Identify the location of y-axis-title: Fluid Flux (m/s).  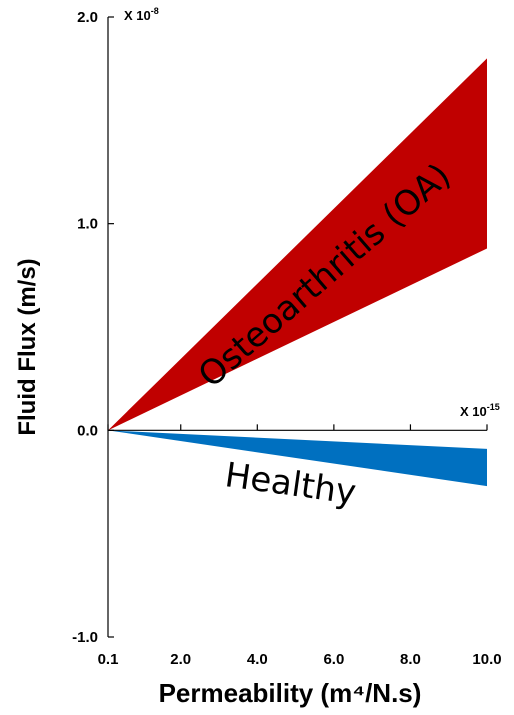
(27, 346).